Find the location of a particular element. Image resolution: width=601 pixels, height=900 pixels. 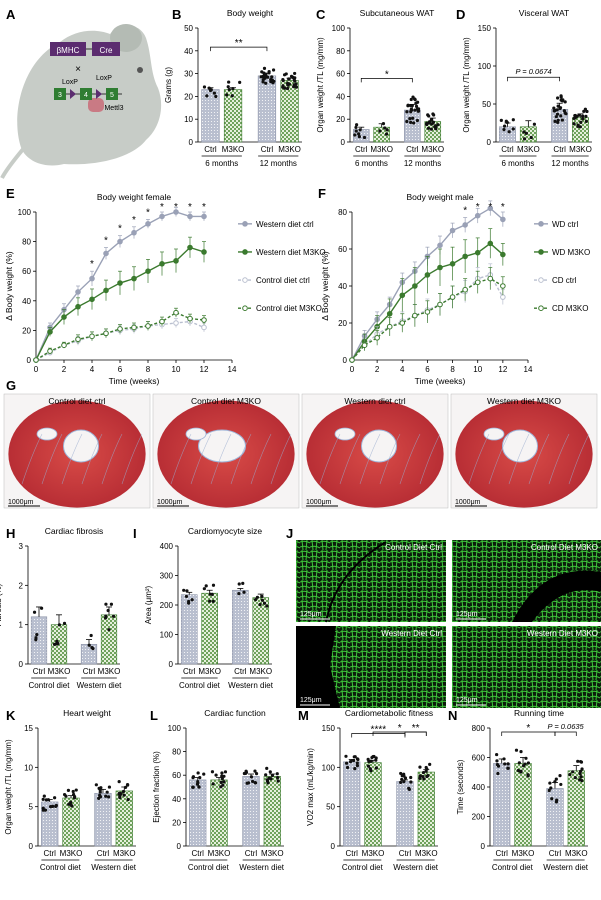

y-tick-label: 40 is located at coordinates (342, 286).